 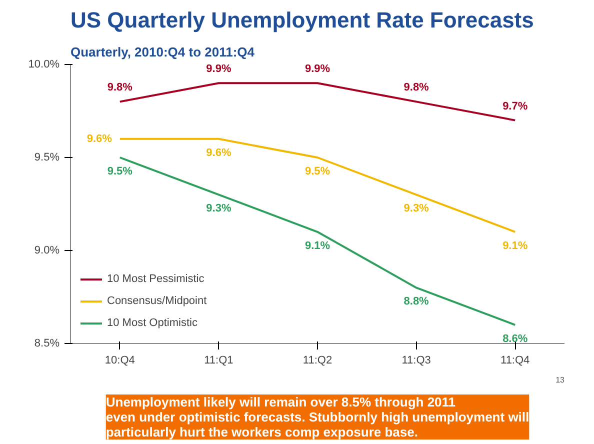 I want to click on y-tick-label: 9.5%, so click(x=47, y=158).